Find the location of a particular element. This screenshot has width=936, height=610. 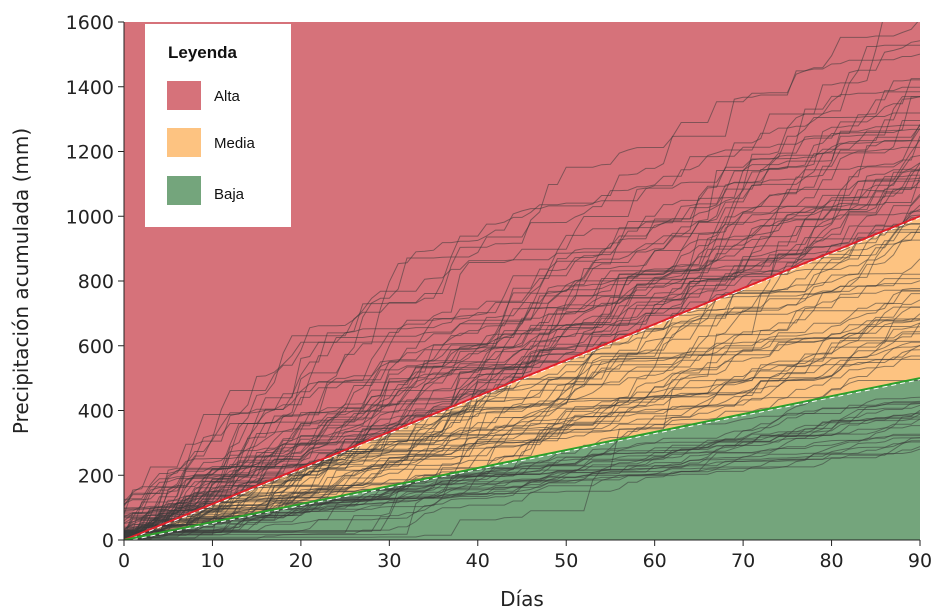

x-axis-title: Días is located at coordinates (522, 598).